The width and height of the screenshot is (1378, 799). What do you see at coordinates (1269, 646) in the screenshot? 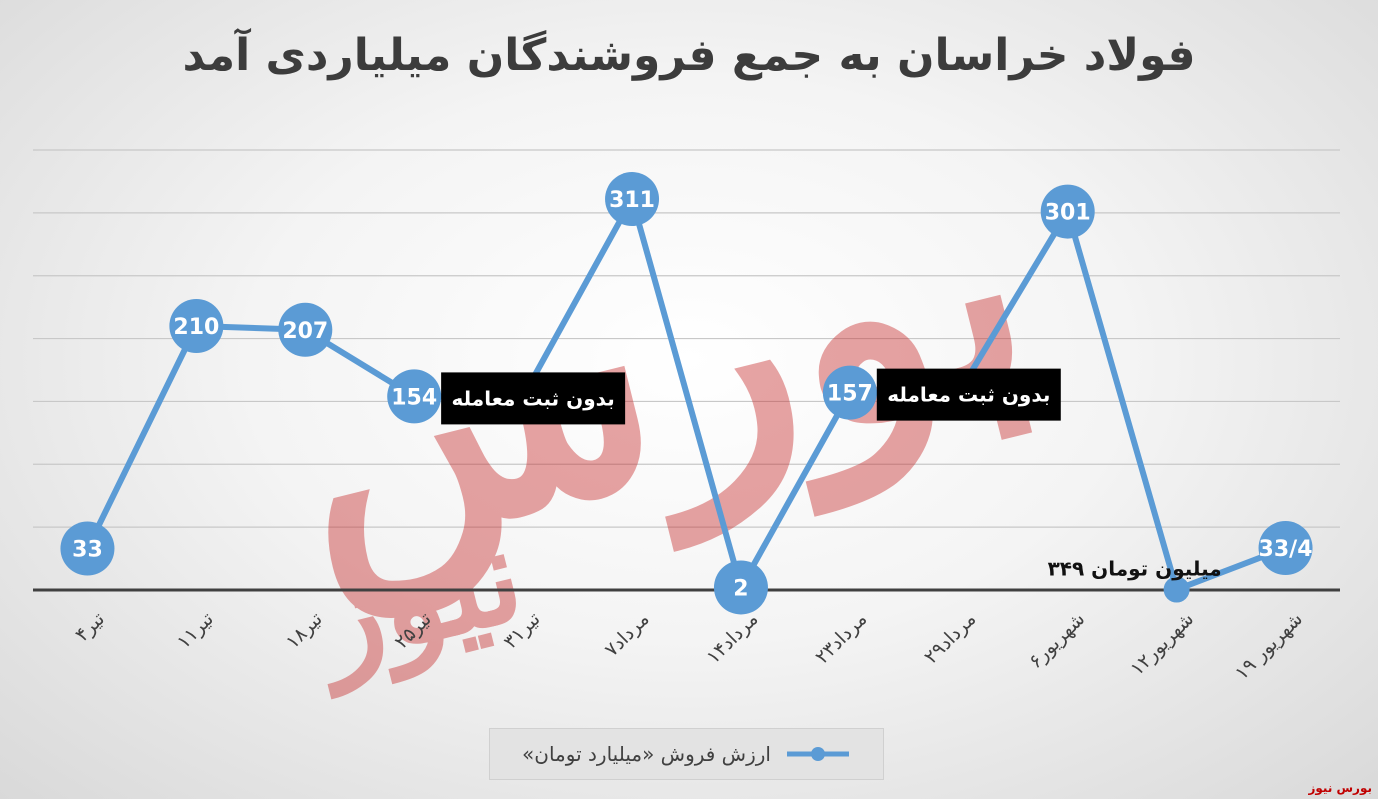
I see `x-tick-label: ۱۹ شهریور` at bounding box center [1269, 646].